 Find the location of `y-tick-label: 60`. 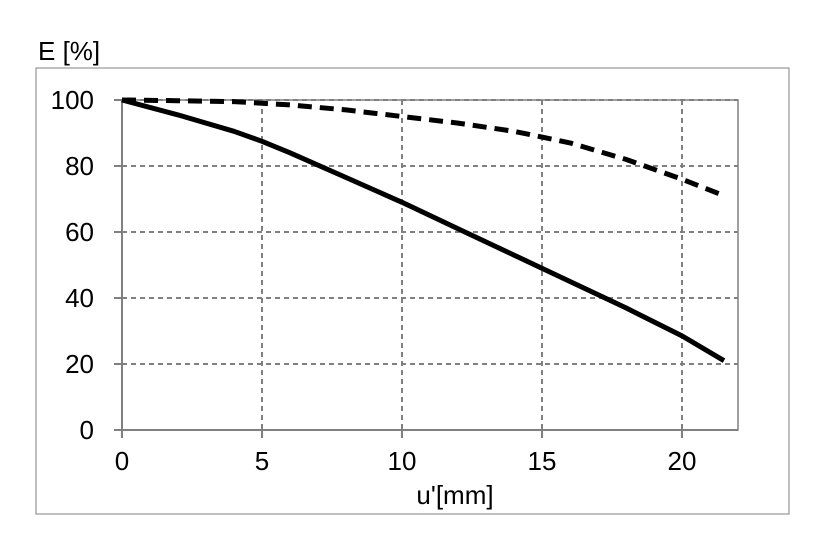

y-tick-label: 60 is located at coordinates (79, 232).